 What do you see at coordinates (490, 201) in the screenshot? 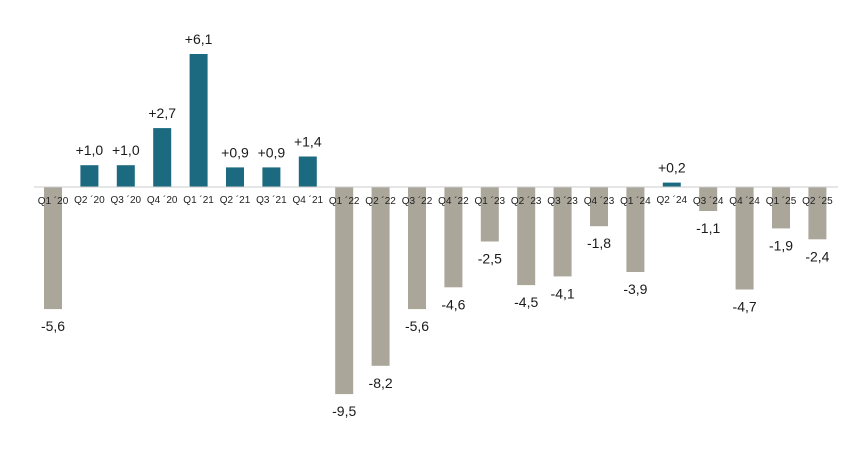
I see `x-tick-label: Q1 ´23` at bounding box center [490, 201].